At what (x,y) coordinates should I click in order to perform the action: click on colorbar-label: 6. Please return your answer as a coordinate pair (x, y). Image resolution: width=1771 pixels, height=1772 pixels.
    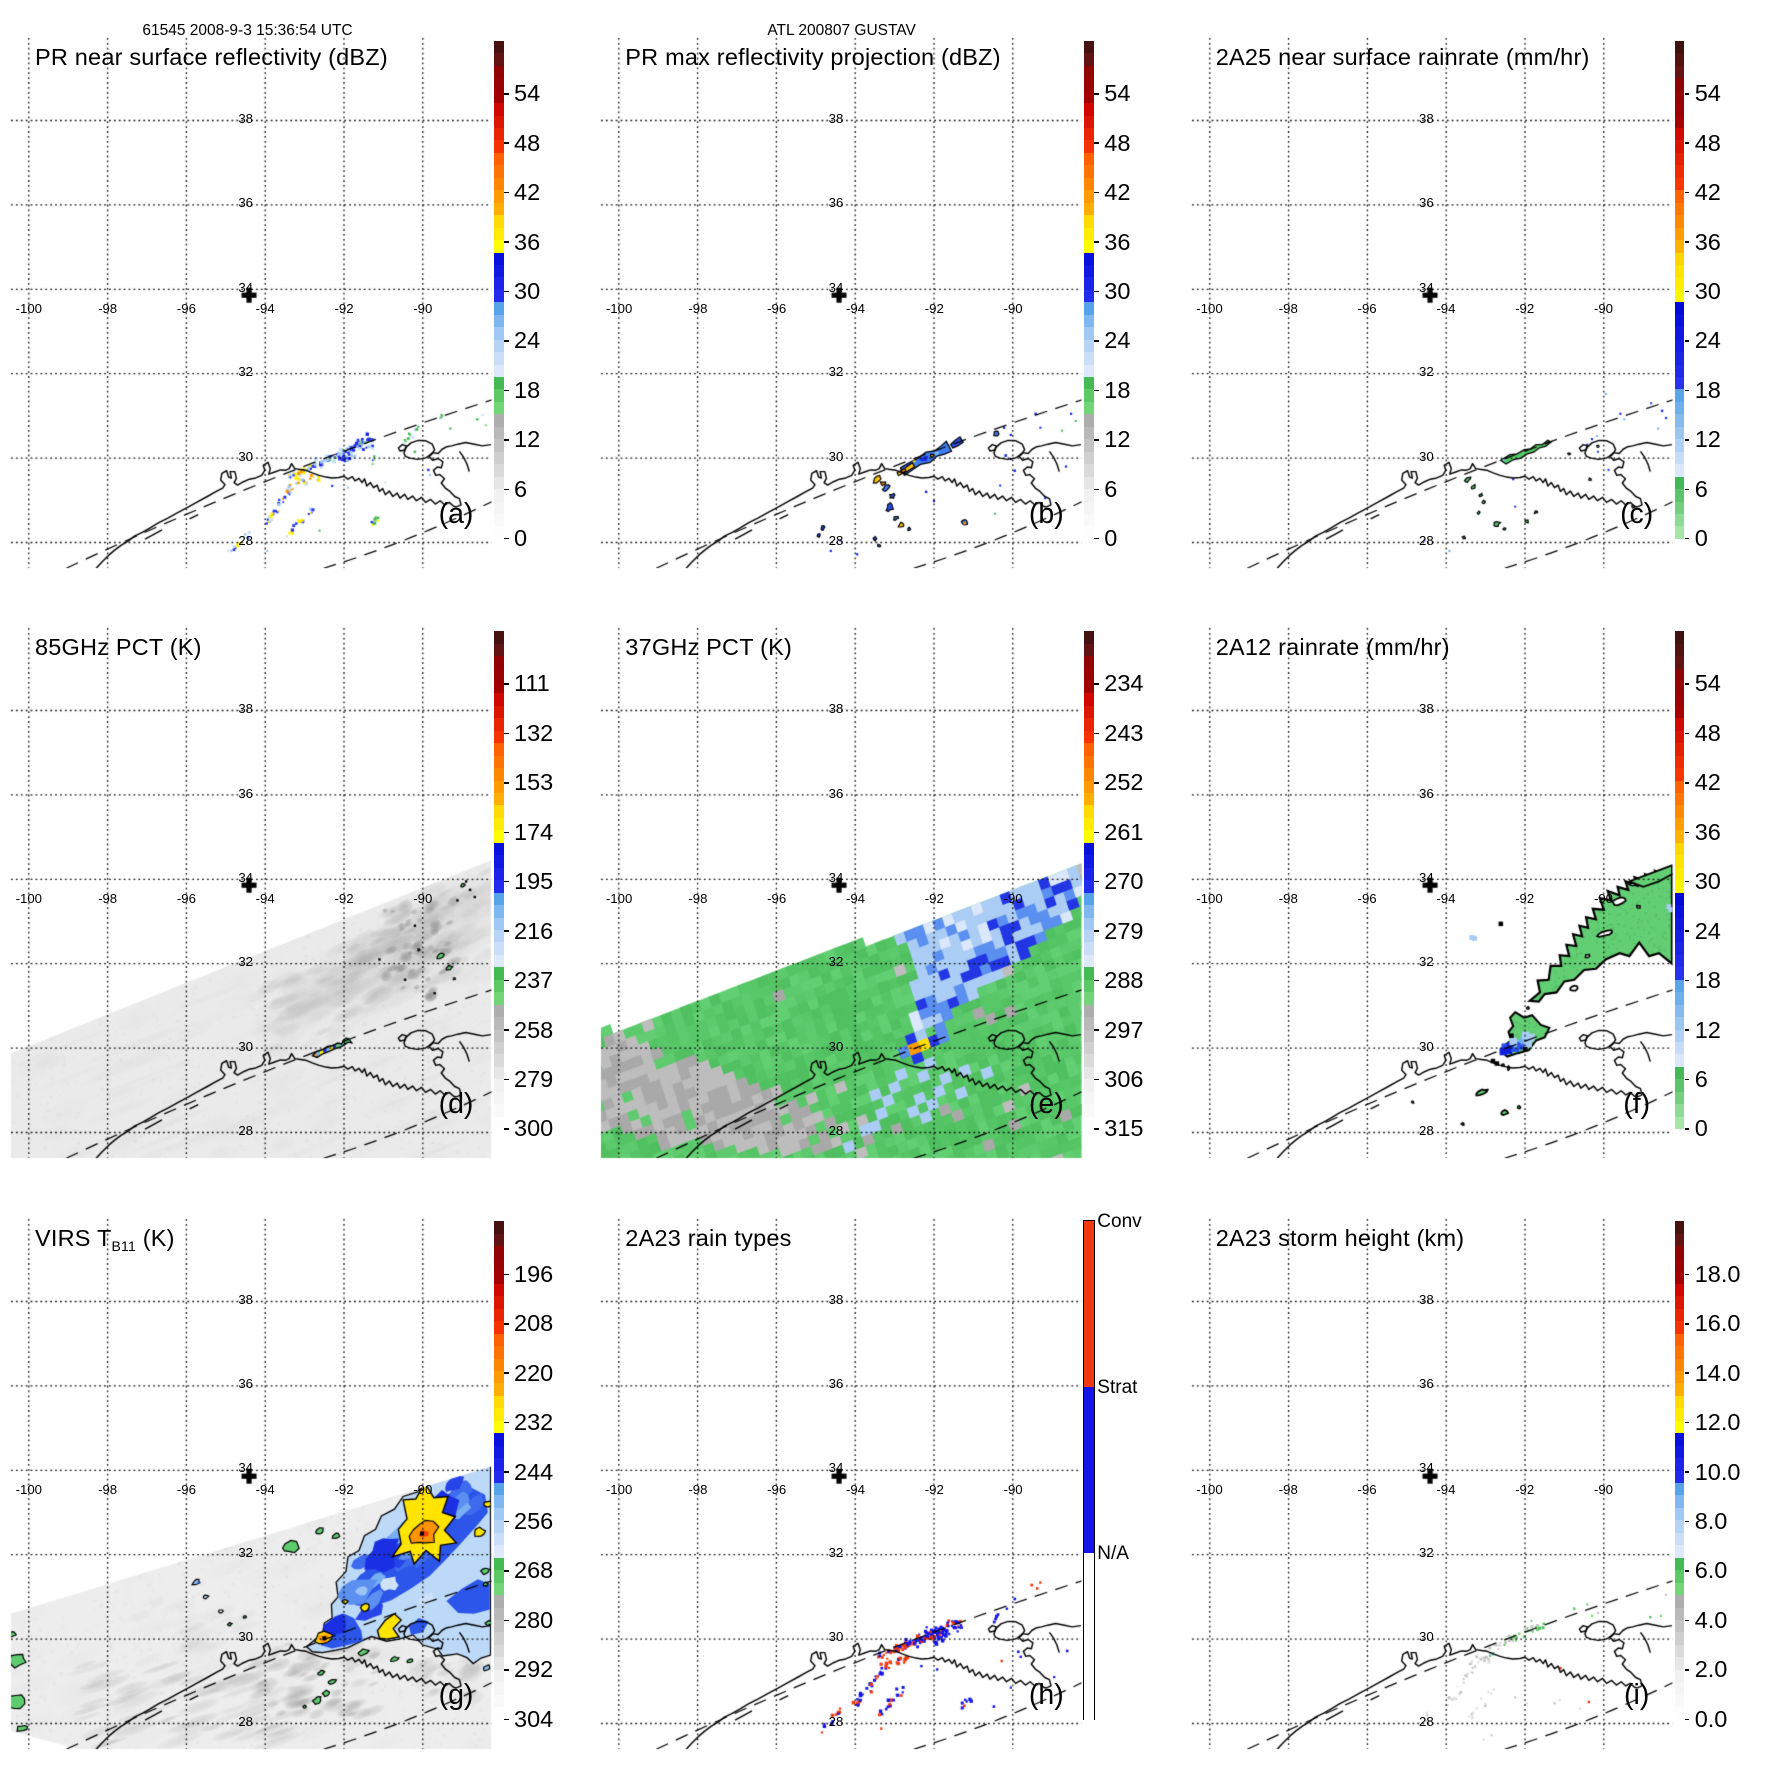
    Looking at the image, I should click on (1701, 488).